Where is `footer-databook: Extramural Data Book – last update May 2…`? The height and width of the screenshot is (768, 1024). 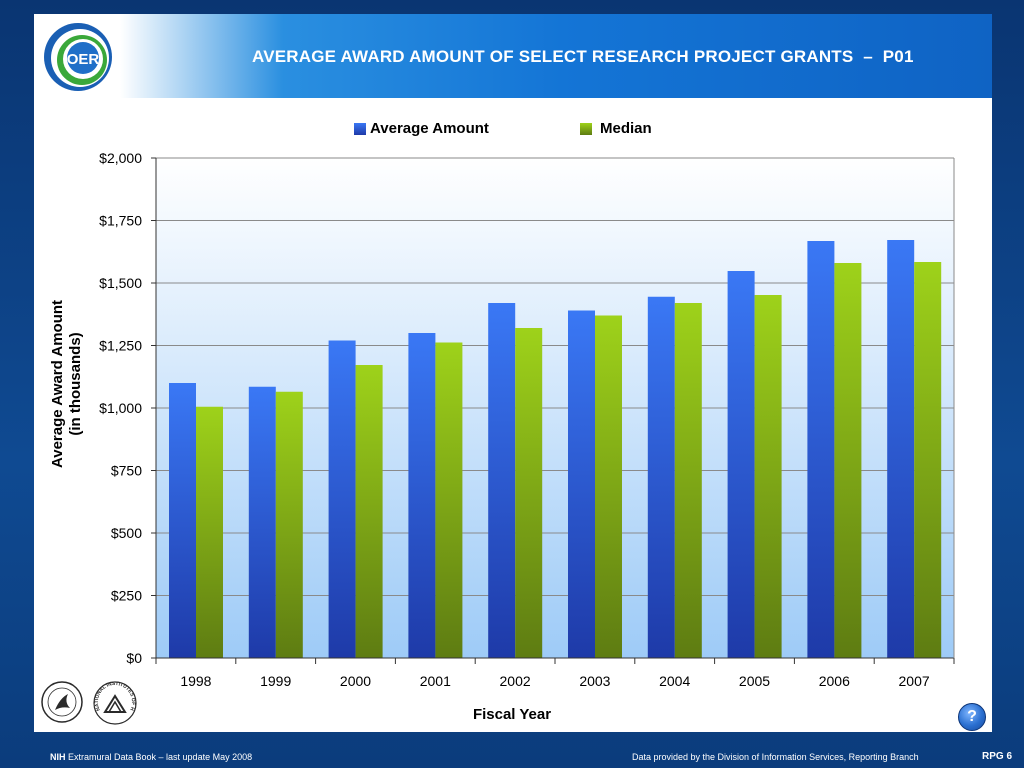
footer-databook: Extramural Data Book – last update May 2… is located at coordinates (159, 757).